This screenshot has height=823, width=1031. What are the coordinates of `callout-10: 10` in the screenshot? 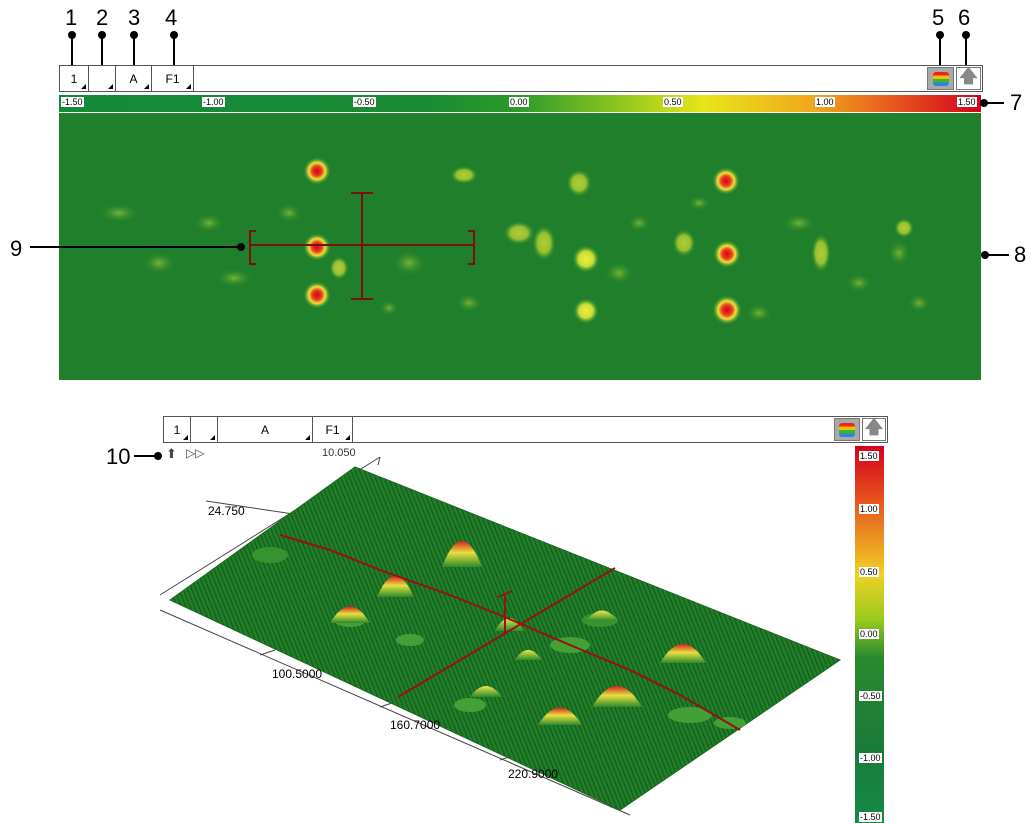 It's located at (118, 456).